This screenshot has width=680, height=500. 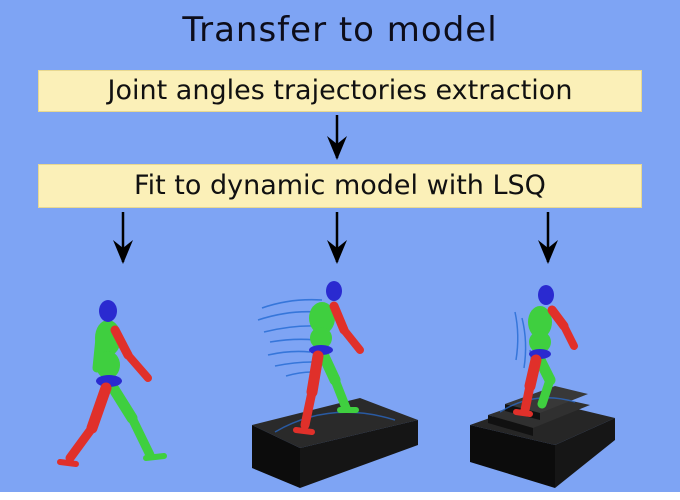 What do you see at coordinates (340, 30) in the screenshot?
I see `diagram-title: Transfer to model` at bounding box center [340, 30].